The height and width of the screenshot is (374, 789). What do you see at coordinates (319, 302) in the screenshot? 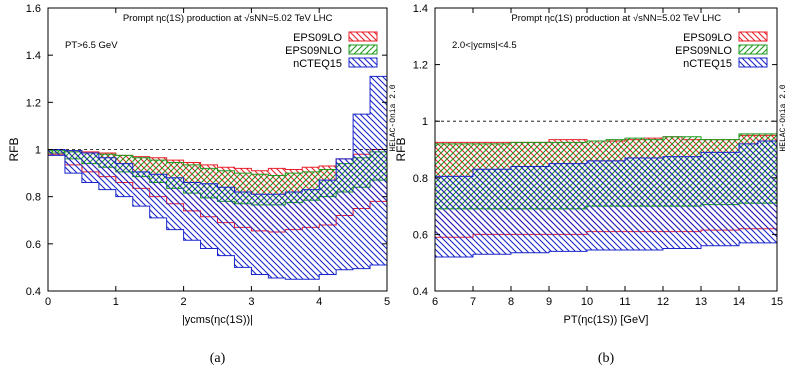
I see `x-tick-label: 4` at bounding box center [319, 302].